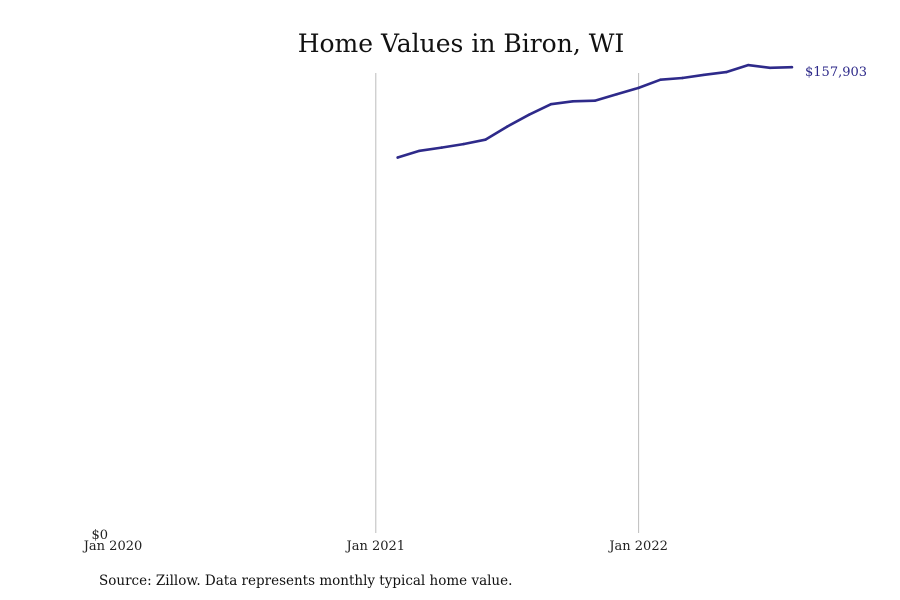  I want to click on chart-title: Home Values in Biron, WI, so click(461, 43).